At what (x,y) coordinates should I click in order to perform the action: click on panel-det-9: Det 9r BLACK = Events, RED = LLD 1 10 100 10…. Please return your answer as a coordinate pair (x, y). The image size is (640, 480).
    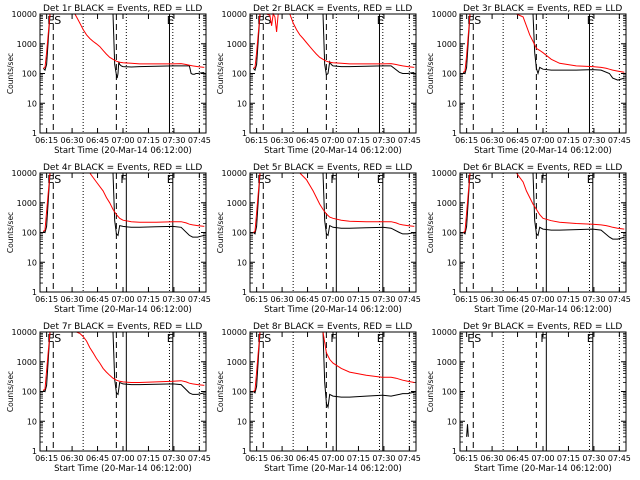
    Looking at the image, I should click on (528, 398).